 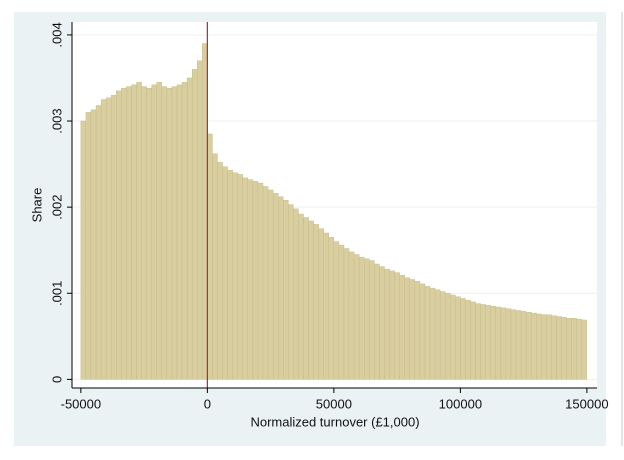 I want to click on x-tick-label: -50000, so click(x=81, y=403).